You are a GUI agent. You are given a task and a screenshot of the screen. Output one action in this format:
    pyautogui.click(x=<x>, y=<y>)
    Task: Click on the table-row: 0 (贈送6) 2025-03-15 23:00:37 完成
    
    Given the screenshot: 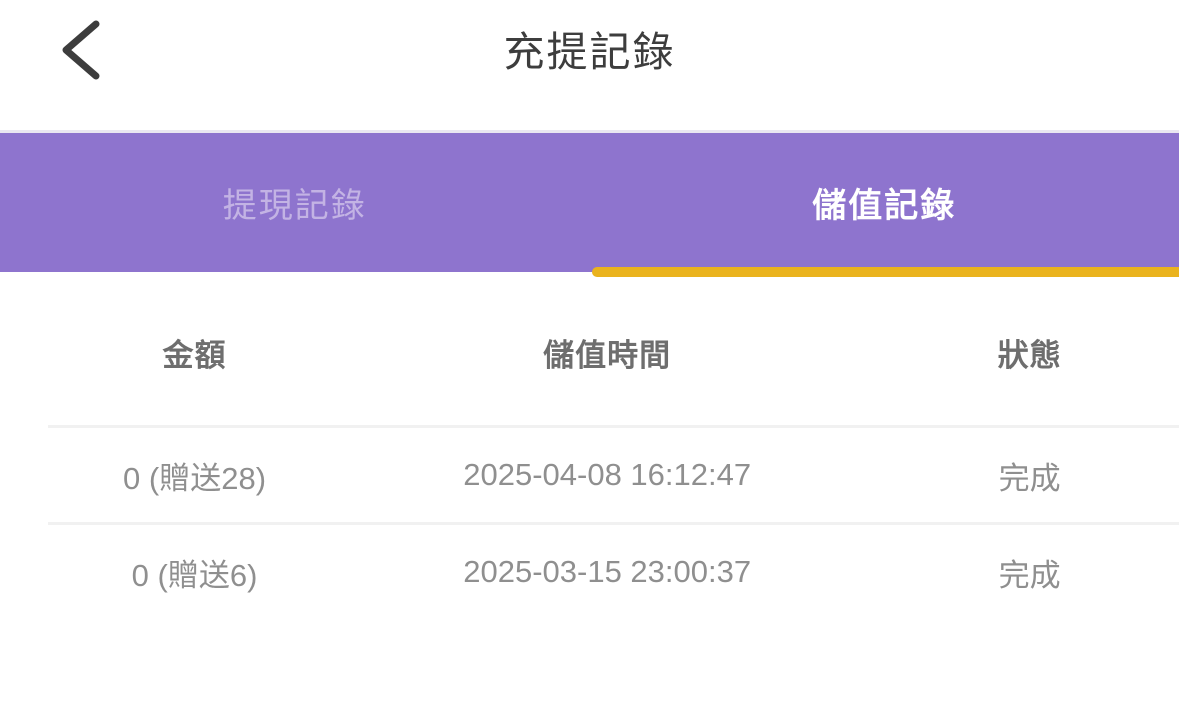 What is the action you would take?
    pyautogui.click(x=589, y=572)
    